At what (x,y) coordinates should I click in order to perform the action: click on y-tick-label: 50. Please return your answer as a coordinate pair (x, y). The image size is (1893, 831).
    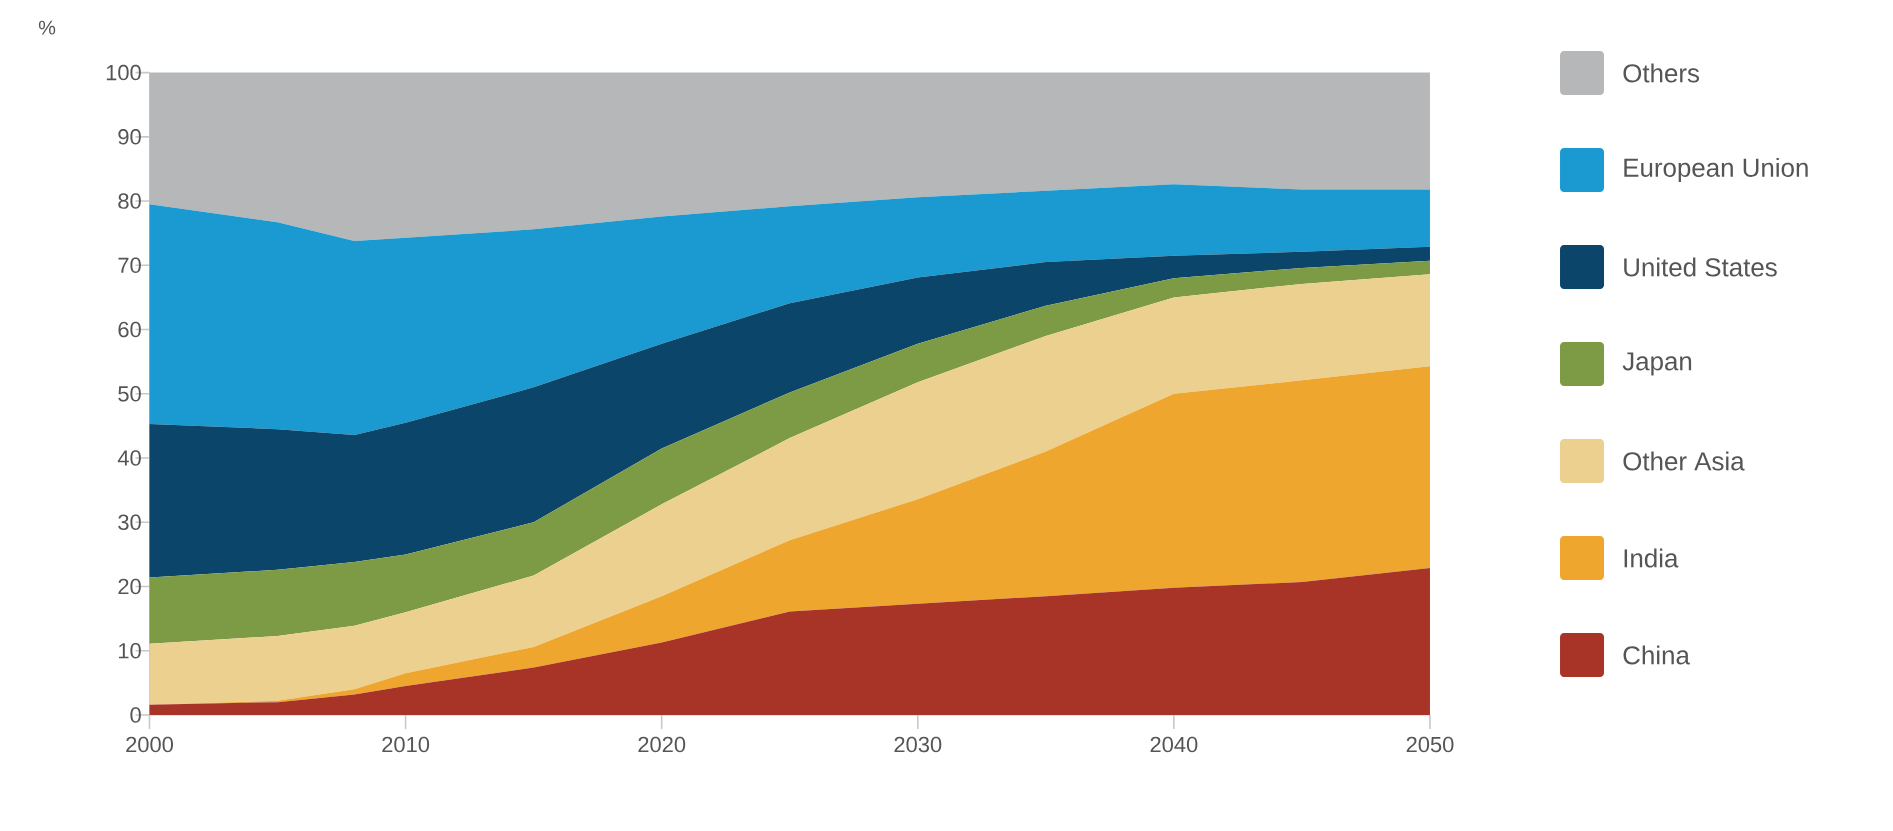
    Looking at the image, I should click on (129, 394).